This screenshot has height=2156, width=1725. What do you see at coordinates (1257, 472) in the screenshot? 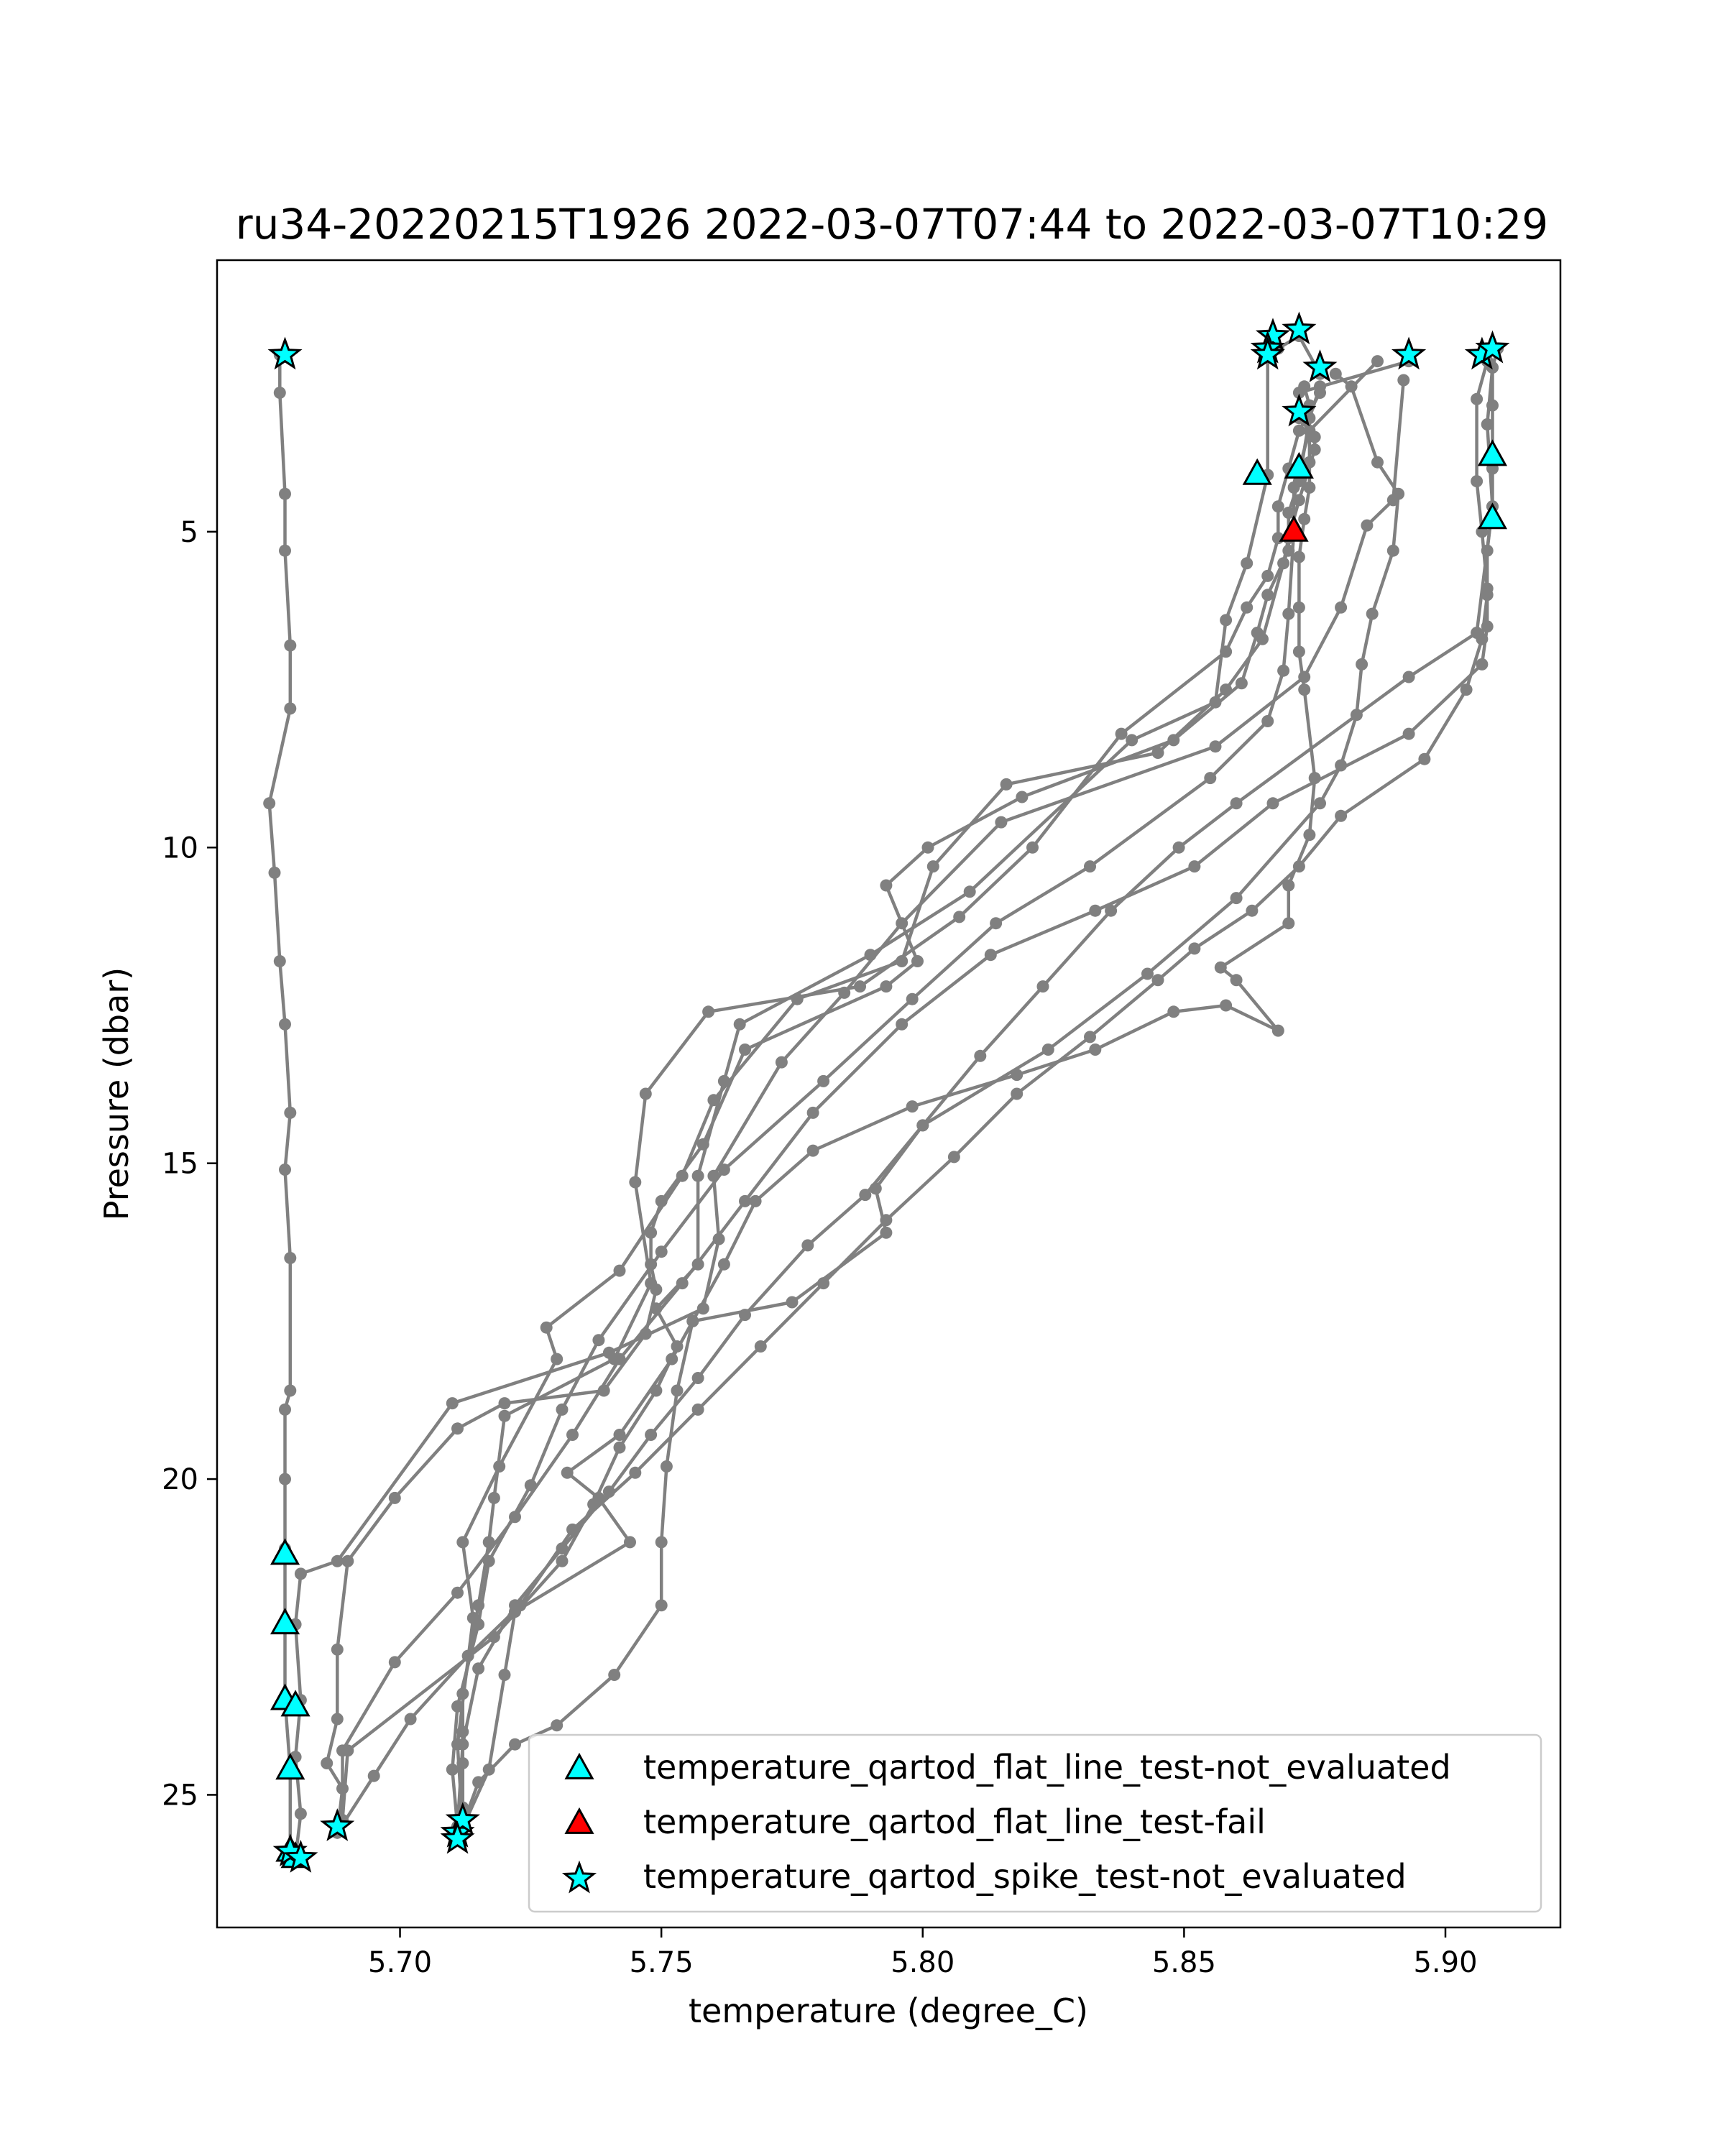
I see `flat-line-not-evaluated-marker` at bounding box center [1257, 472].